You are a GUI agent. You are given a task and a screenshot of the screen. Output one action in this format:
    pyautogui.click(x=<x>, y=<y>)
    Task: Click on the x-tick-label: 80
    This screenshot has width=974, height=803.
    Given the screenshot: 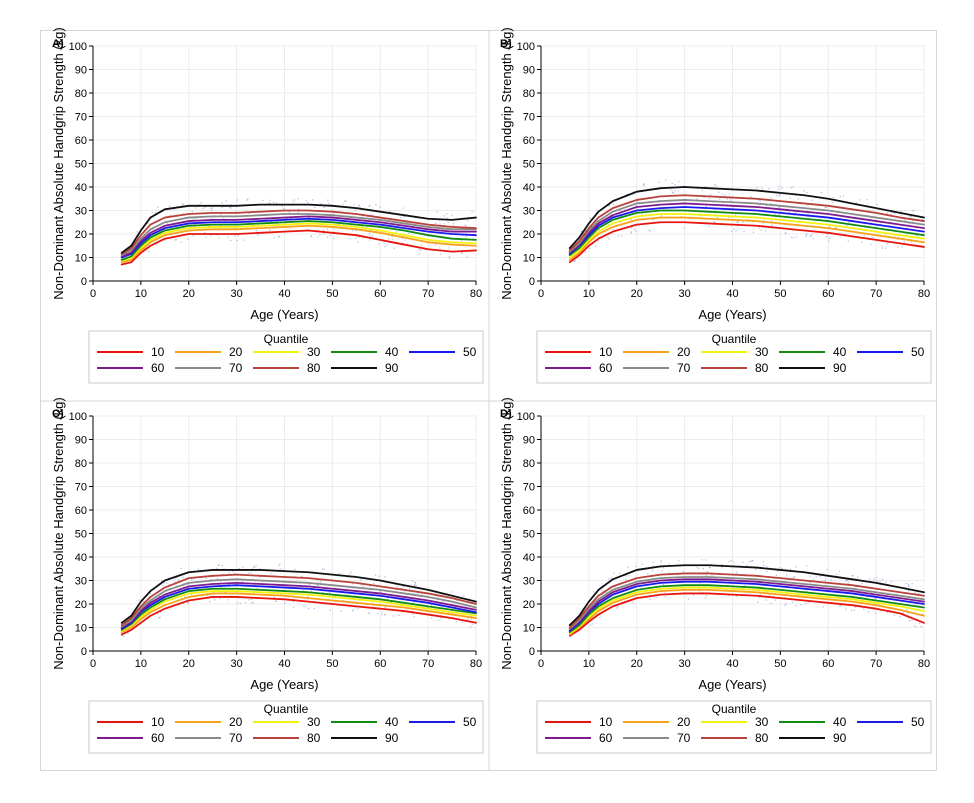 What is the action you would take?
    pyautogui.click(x=476, y=294)
    